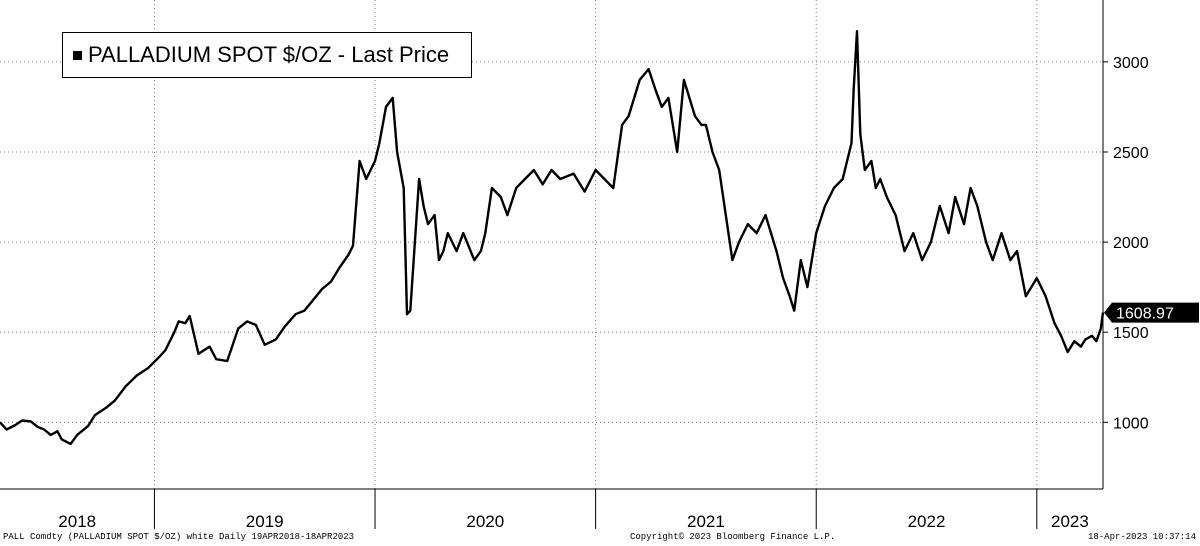 This screenshot has width=1200, height=546. Describe the element at coordinates (1131, 243) in the screenshot. I see `y-tick-label: 2000` at that location.